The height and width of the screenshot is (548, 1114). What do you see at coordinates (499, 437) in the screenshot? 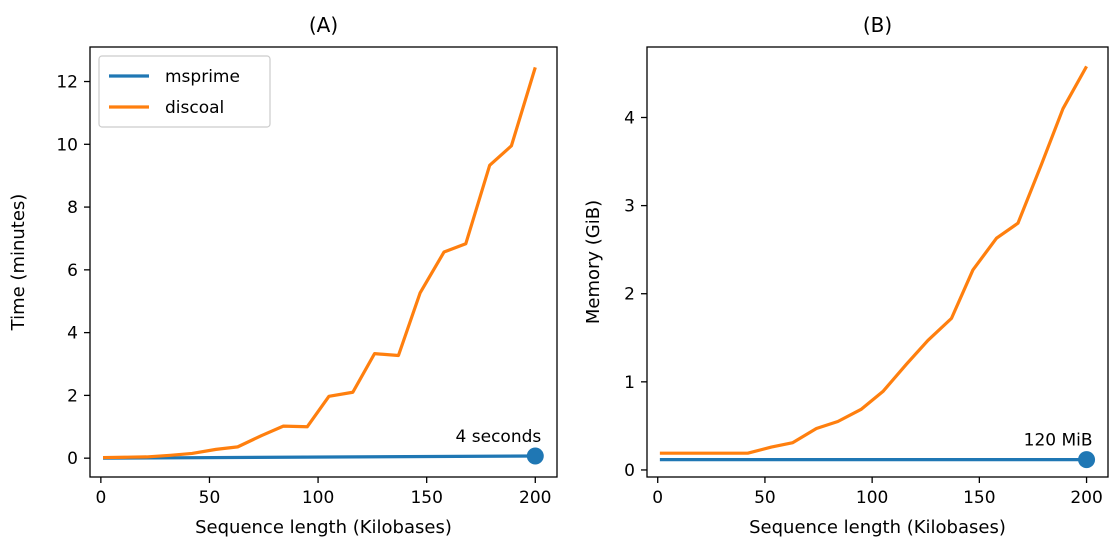
I see `annotation-label: 4 seconds` at bounding box center [499, 437].